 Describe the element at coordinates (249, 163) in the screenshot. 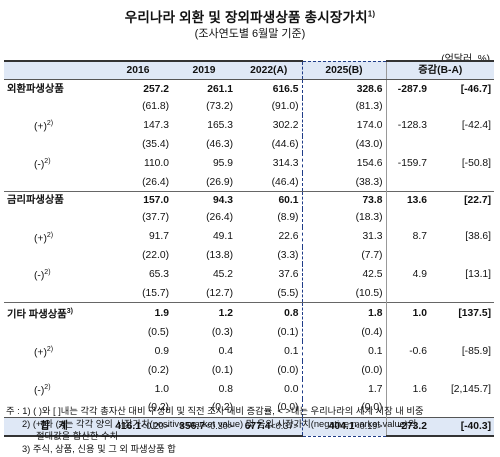

I see `table-row: (-)2) 110.0 95.9 314.3 154.6 -159.7 [-50.8]` at that location.